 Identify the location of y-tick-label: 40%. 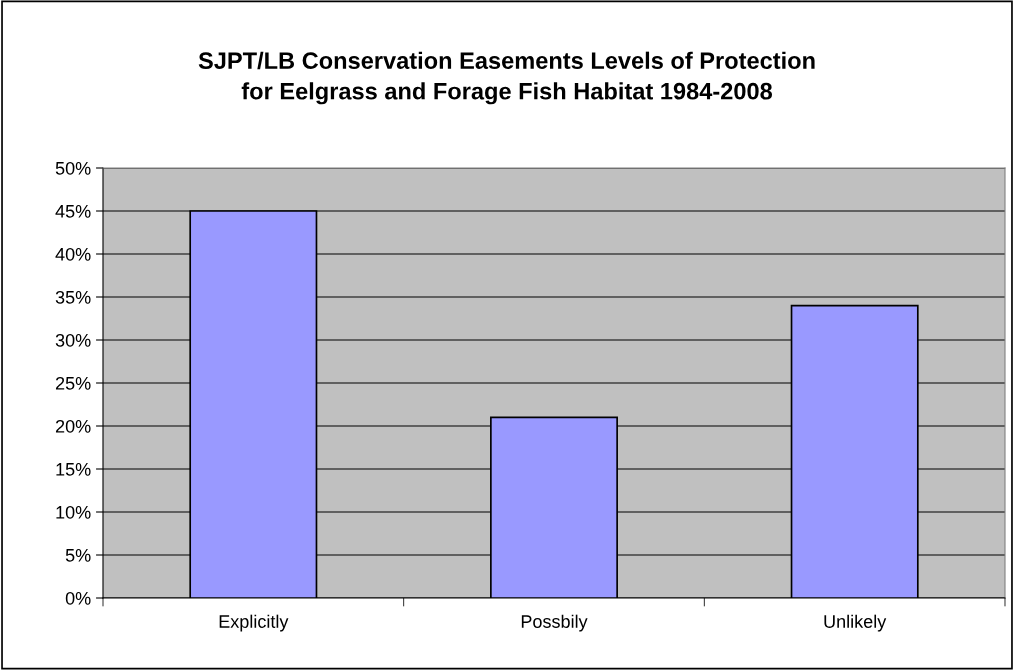
(73, 254).